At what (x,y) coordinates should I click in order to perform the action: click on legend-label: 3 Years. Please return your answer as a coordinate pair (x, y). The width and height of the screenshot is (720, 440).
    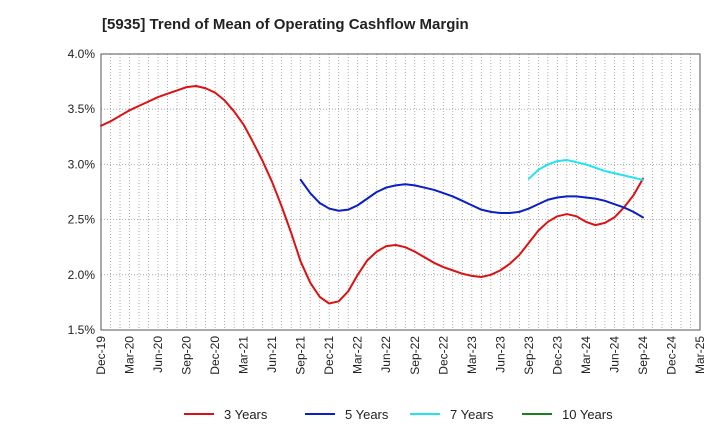
    Looking at the image, I should click on (246, 414).